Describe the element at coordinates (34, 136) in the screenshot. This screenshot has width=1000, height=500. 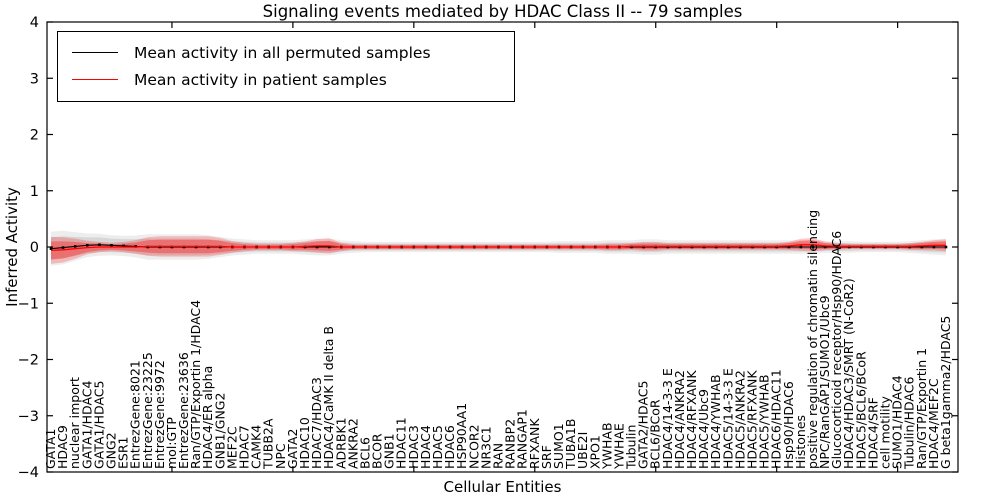
I see `y-tick-label: 2` at that location.